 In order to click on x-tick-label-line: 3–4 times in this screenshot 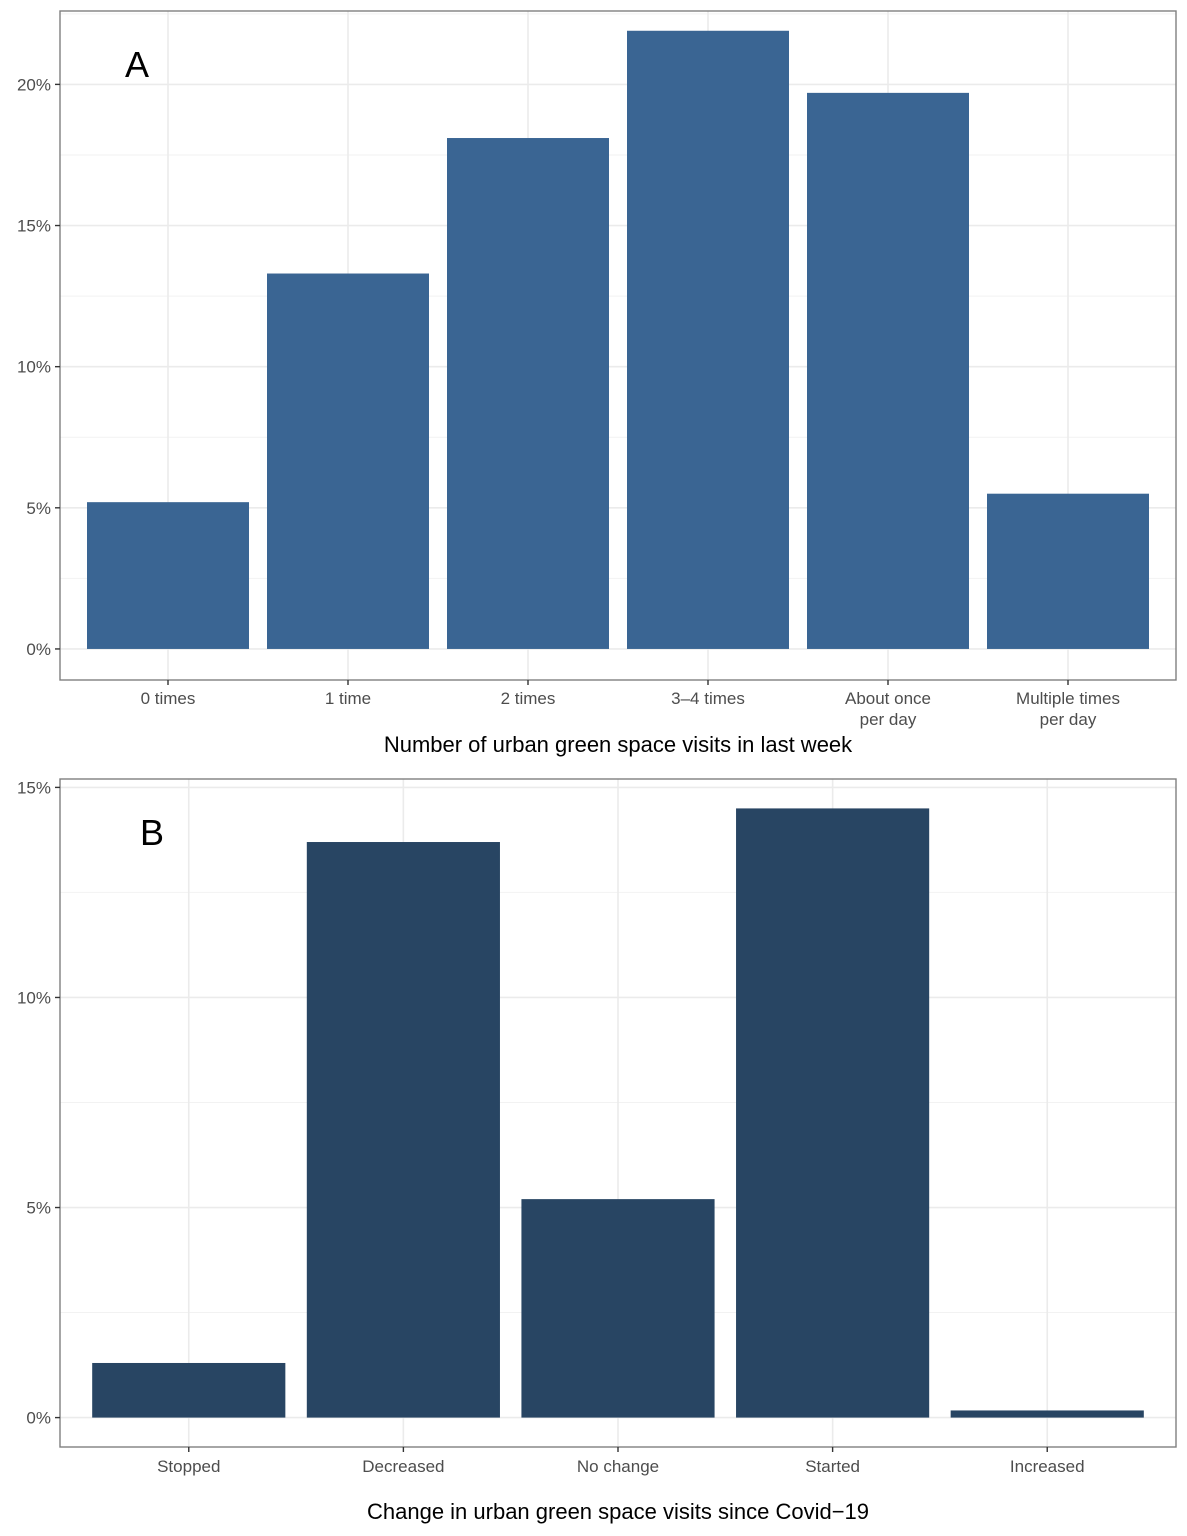, I will do `click(708, 698)`.